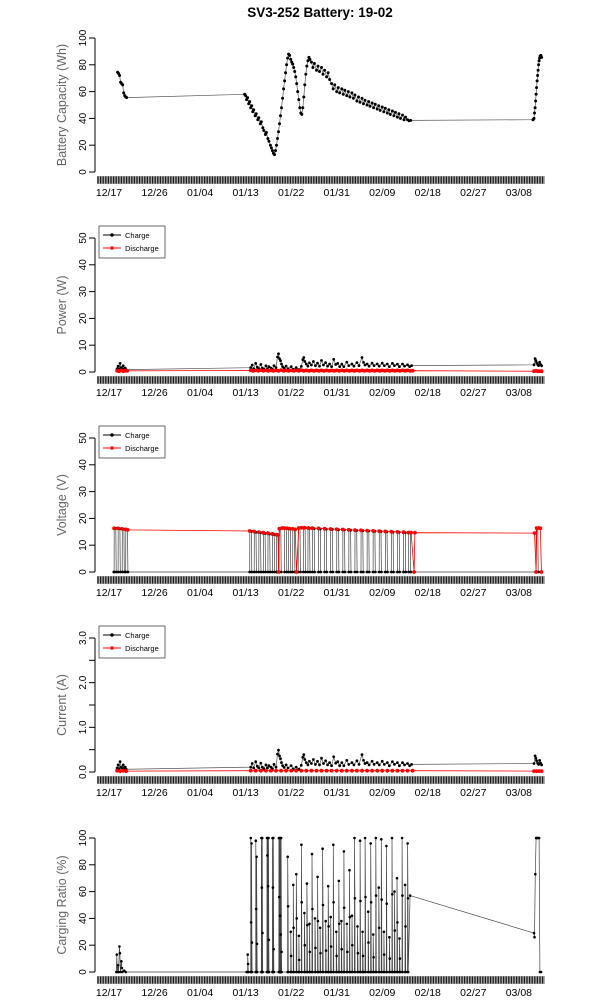 The width and height of the screenshot is (600, 1000). What do you see at coordinates (291, 393) in the screenshot?
I see `x-tick-label: 01/22` at bounding box center [291, 393].